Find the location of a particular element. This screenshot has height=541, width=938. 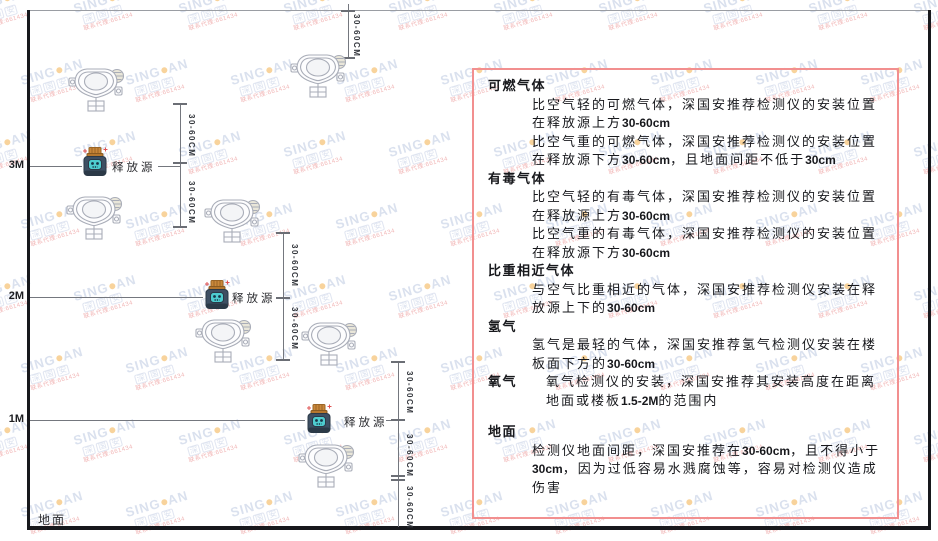

section-paragraph: 与空气比重相近的气体，深国安推荐检测仪安装在释放源上下的30-60cm is located at coordinates (705, 298).